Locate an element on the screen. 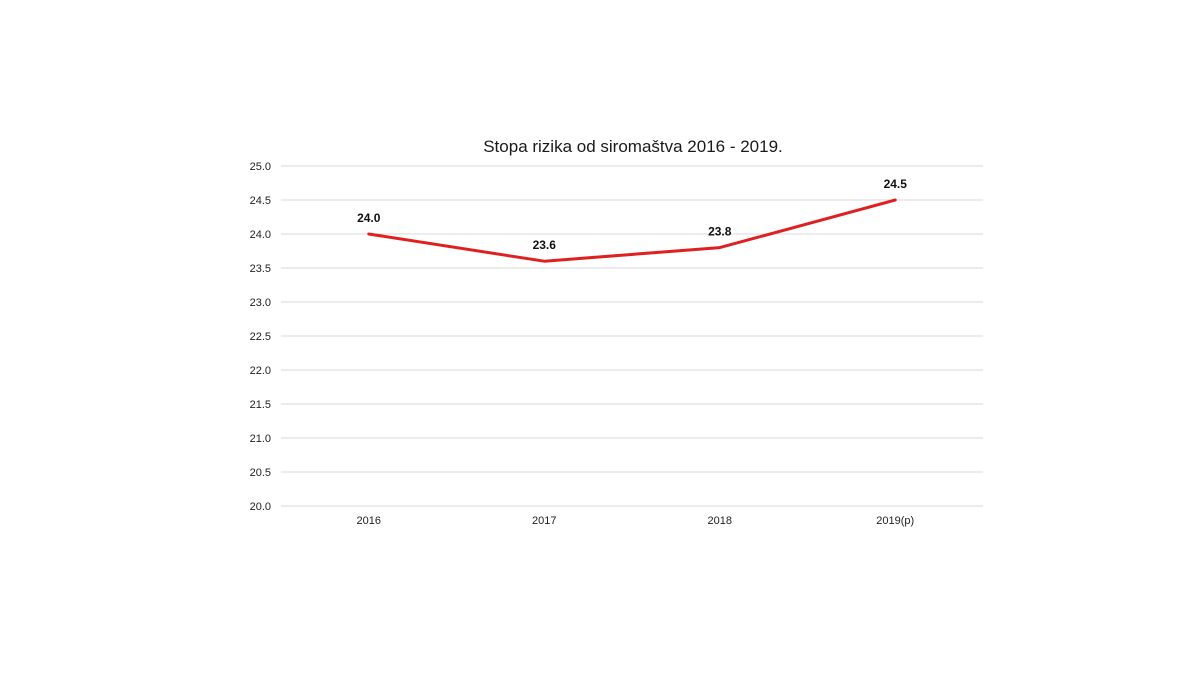  y-tick-label: 23.5 is located at coordinates (260, 269).